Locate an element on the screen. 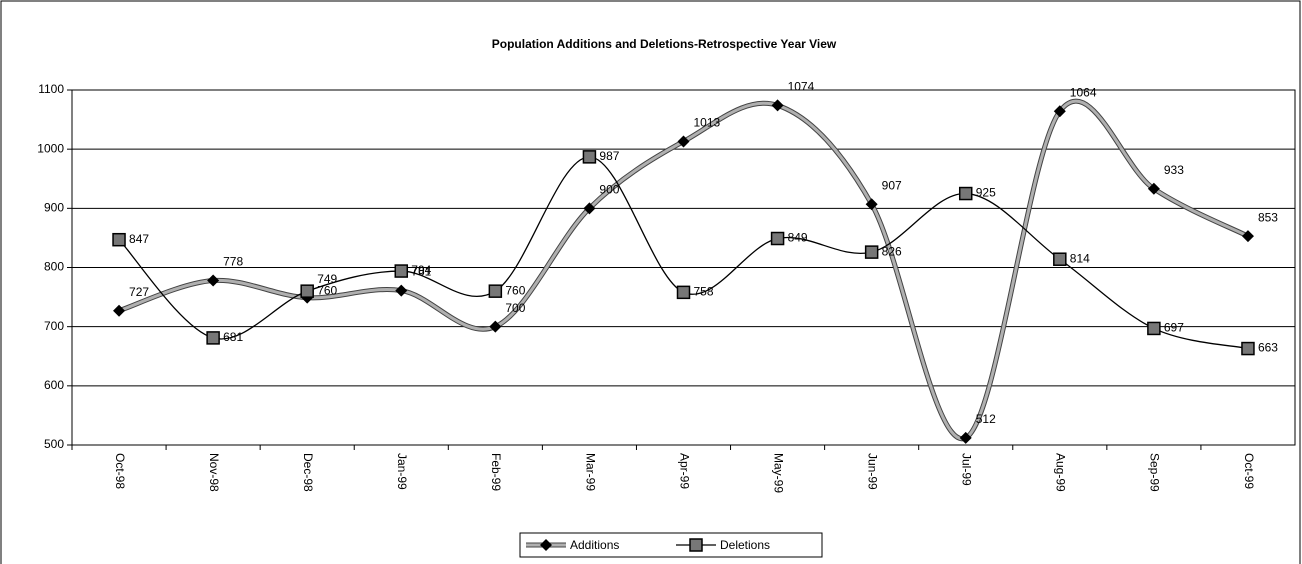 This screenshot has height=564, width=1302. y-tick-label: 600 is located at coordinates (54, 385).